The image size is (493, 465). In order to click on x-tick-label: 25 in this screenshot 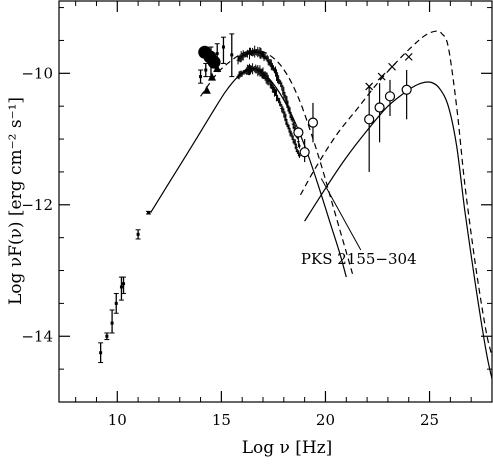, I will do `click(429, 420)`.